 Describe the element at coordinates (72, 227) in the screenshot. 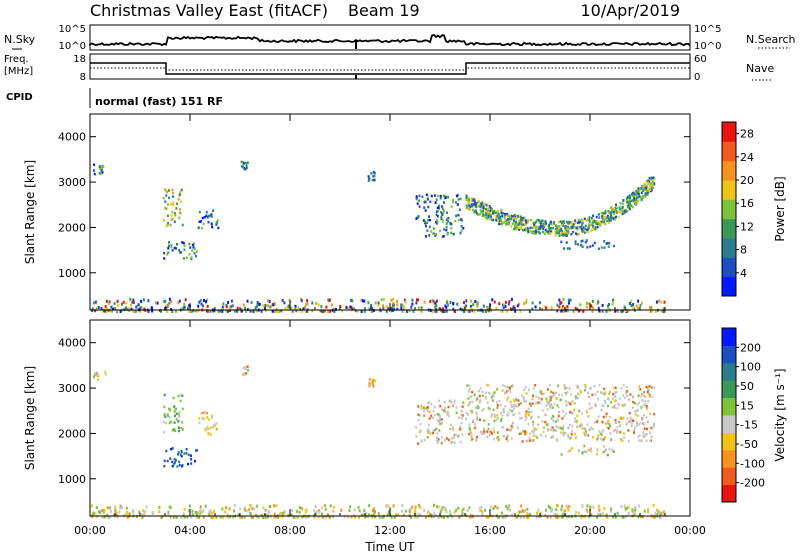

I see `power-y-tick-label: 2000` at that location.